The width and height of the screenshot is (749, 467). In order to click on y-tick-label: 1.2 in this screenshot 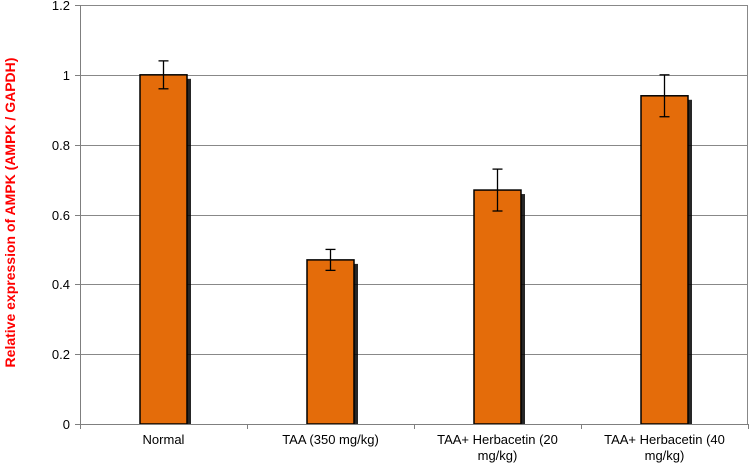, I will do `click(61, 6)`.